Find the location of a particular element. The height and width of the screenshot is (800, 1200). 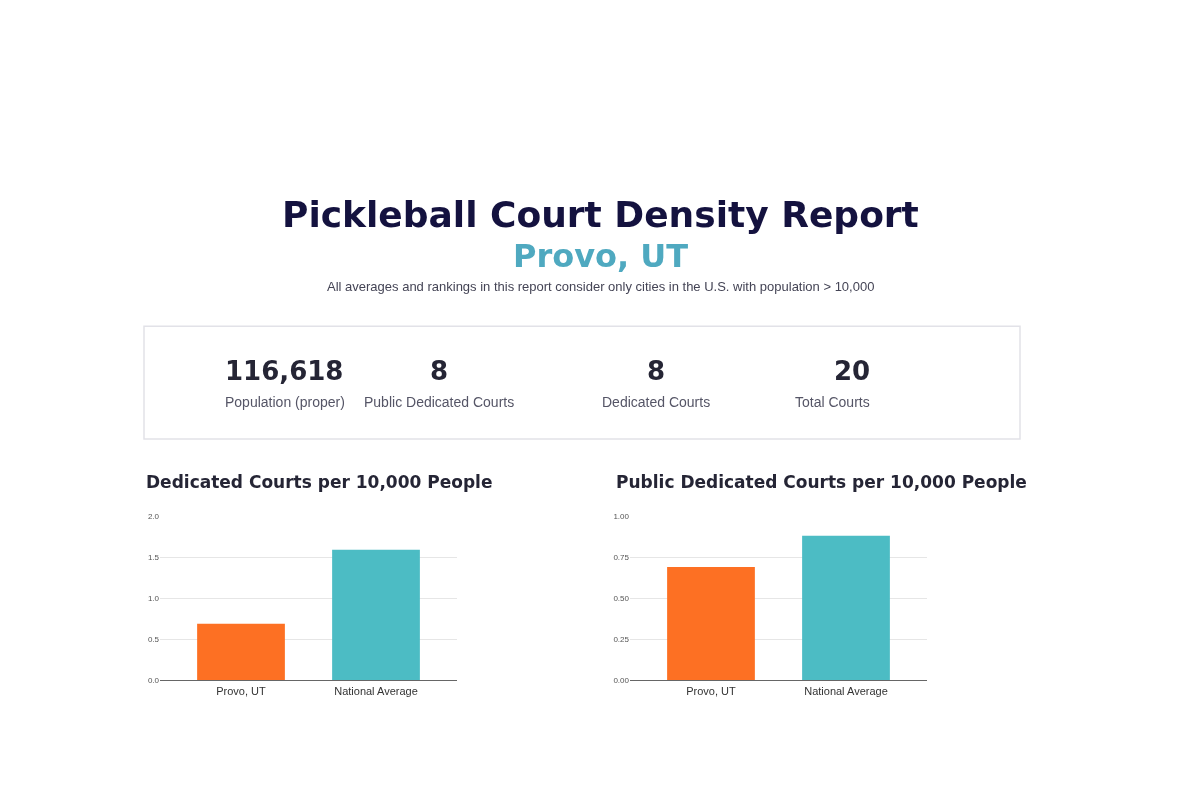

y-tick-label: 0.75 is located at coordinates (621, 557).